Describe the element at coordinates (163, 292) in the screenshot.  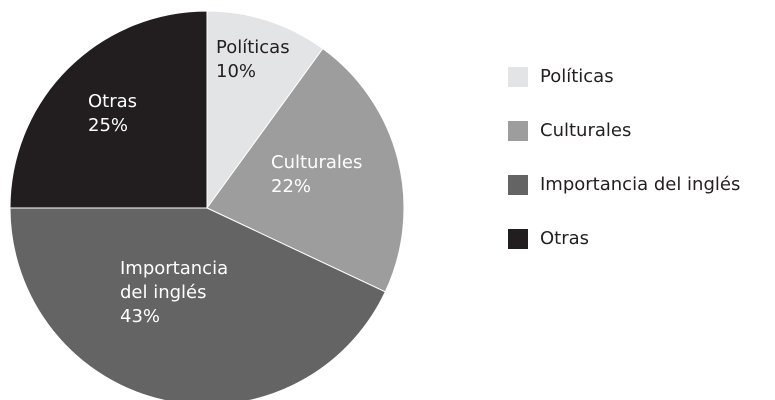
I see `slice-name-label: del inglés` at that location.